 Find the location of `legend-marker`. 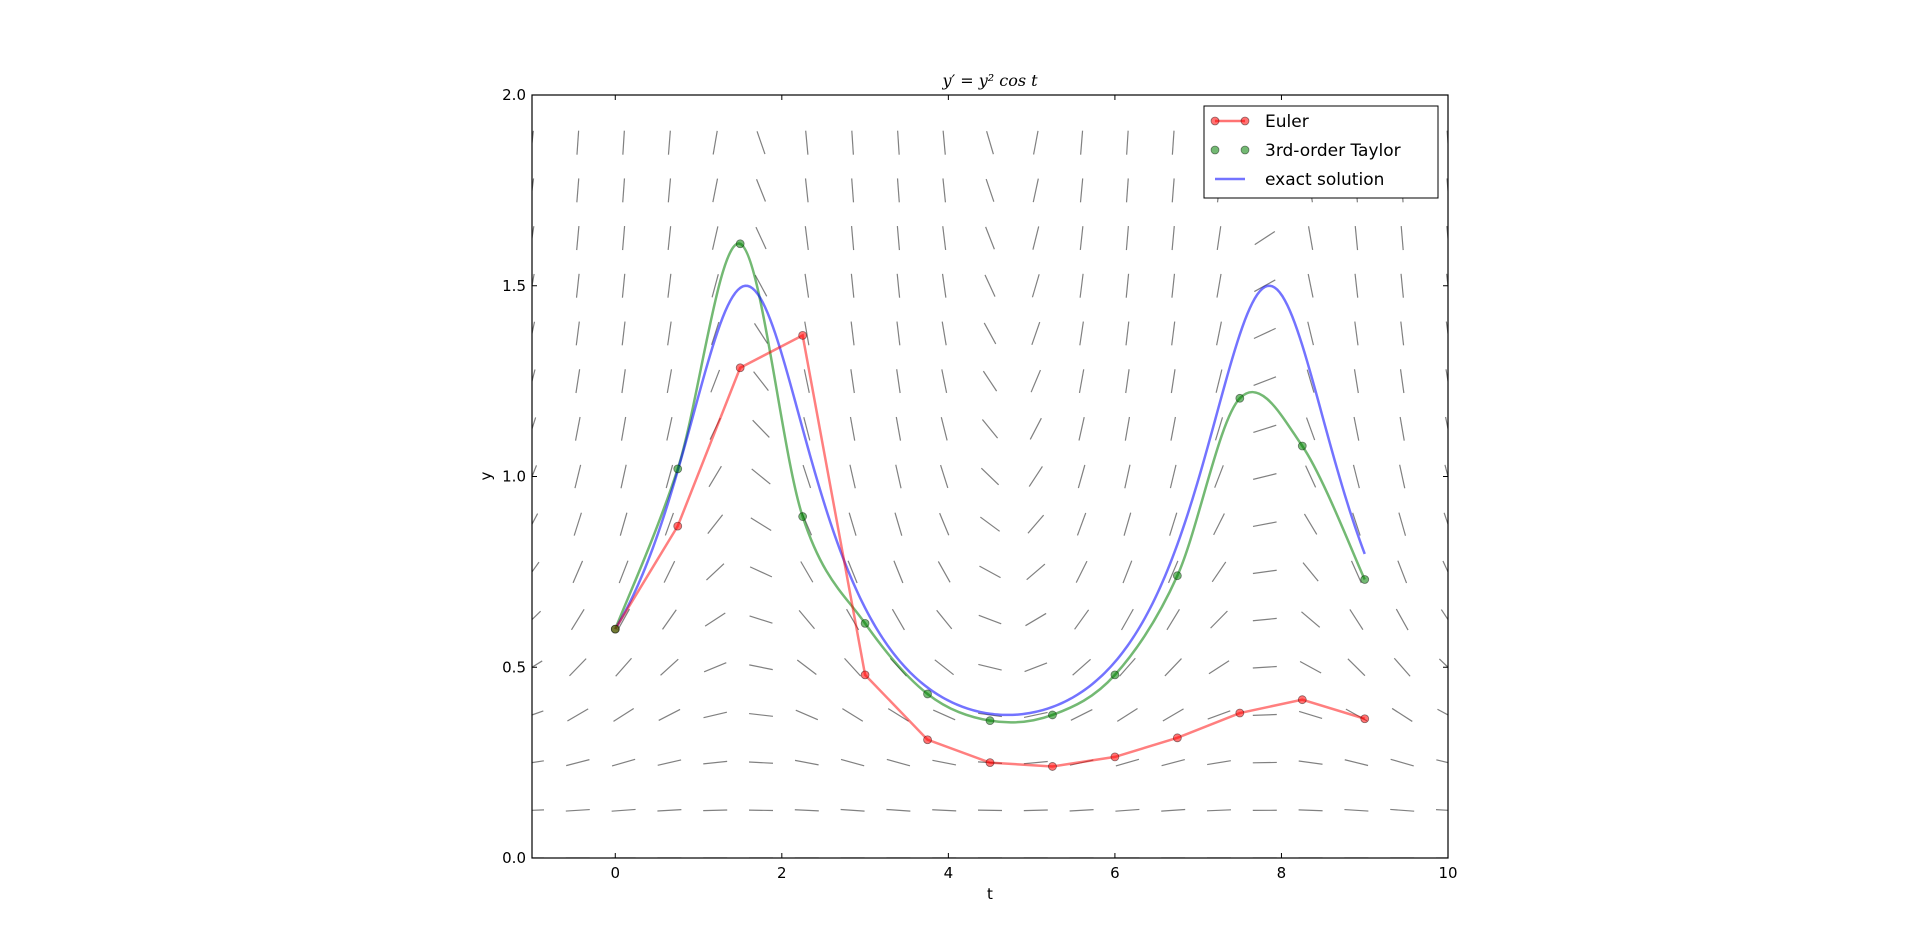

legend-marker is located at coordinates (1245, 121).